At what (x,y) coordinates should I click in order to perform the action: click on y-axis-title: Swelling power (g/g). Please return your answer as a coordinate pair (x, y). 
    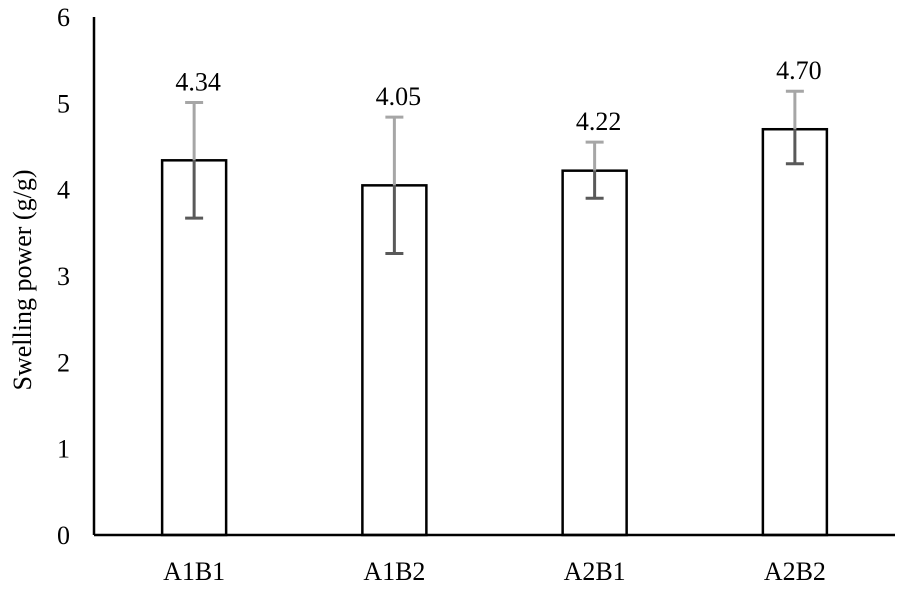
    Looking at the image, I should click on (22, 280).